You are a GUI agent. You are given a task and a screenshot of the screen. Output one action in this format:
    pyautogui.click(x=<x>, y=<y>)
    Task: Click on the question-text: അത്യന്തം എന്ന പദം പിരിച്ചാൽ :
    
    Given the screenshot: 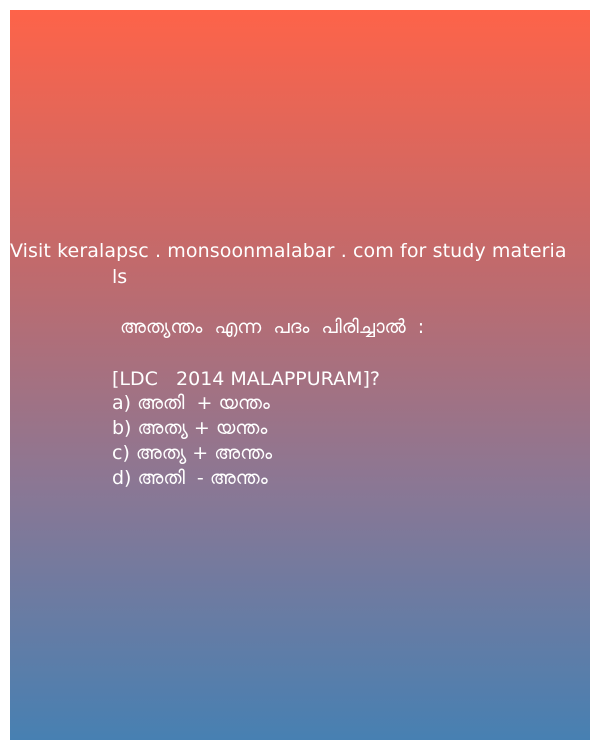 What is the action you would take?
    pyautogui.click(x=272, y=327)
    